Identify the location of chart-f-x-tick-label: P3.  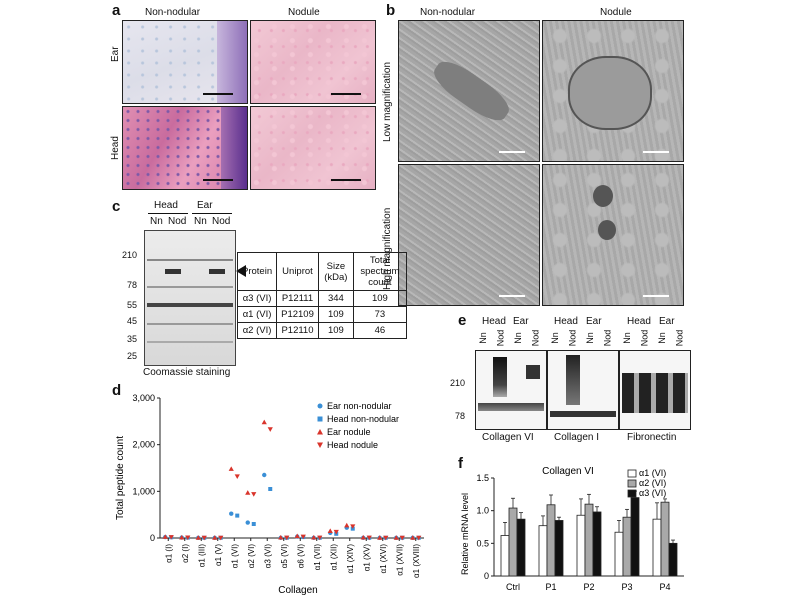
(626, 587).